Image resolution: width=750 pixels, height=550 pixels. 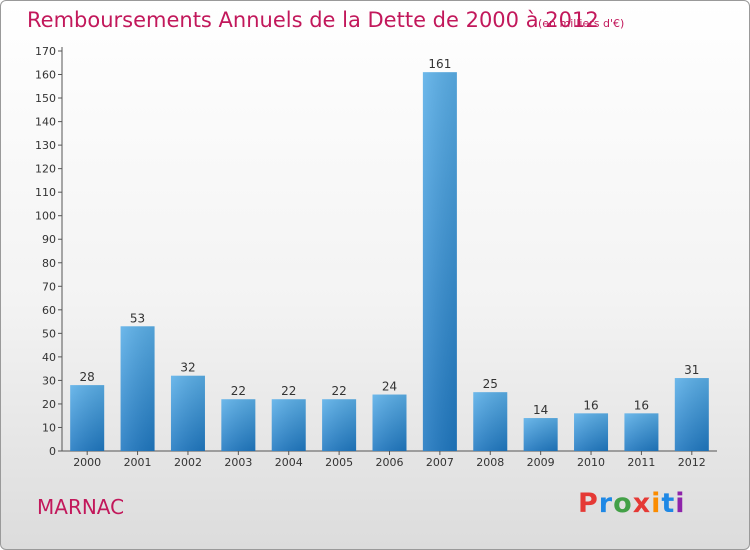 What do you see at coordinates (45, 169) in the screenshot?
I see `y-tick-label: 120` at bounding box center [45, 169].